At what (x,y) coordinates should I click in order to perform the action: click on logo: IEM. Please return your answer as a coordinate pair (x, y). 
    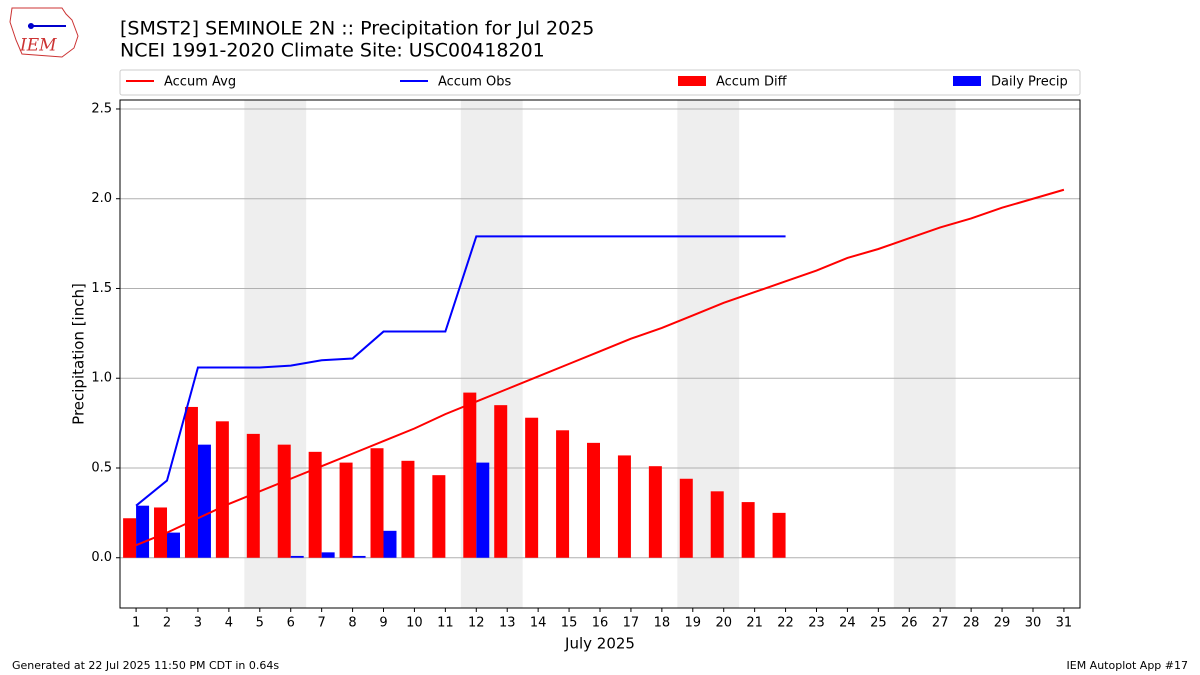
    Looking at the image, I should click on (44, 32).